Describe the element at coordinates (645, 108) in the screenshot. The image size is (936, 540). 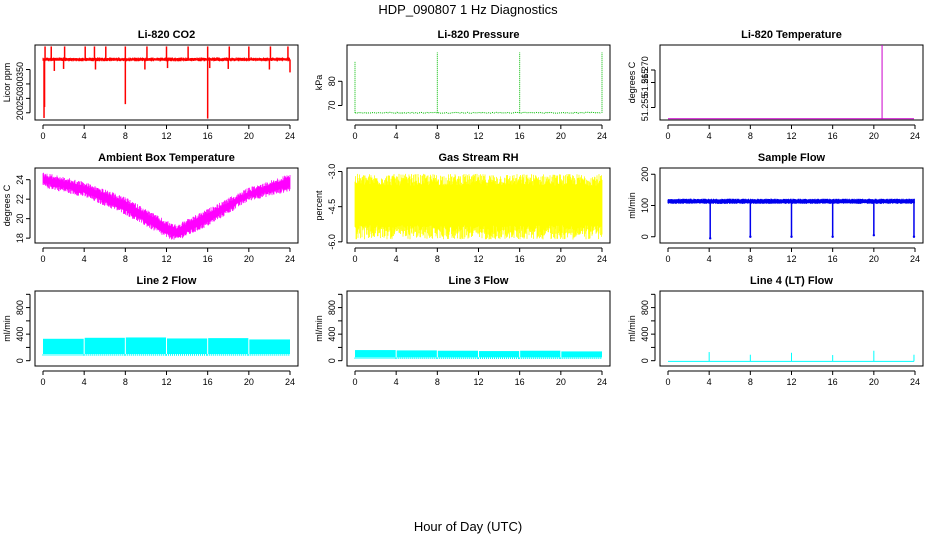
I see `y-tick-label: 51.255` at that location.